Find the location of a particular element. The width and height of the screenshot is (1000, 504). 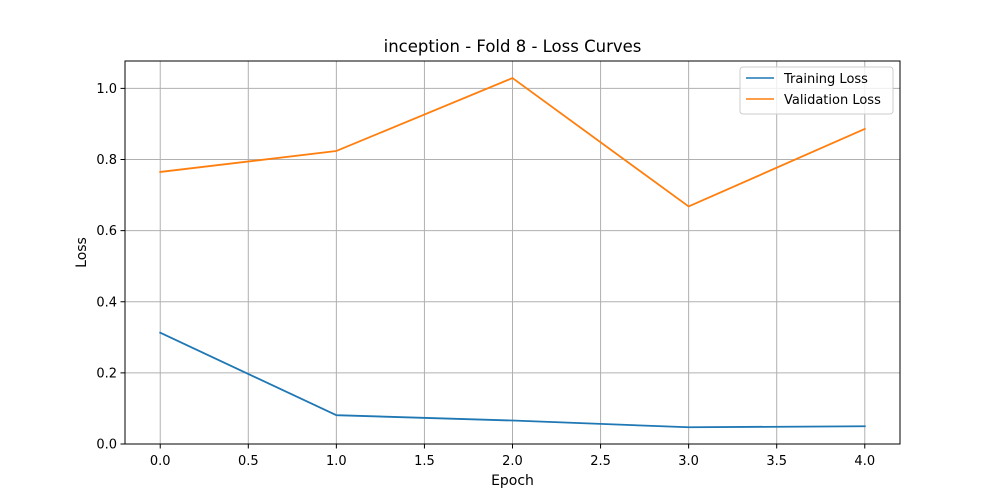

x-tick-label: 0.5 is located at coordinates (248, 461).